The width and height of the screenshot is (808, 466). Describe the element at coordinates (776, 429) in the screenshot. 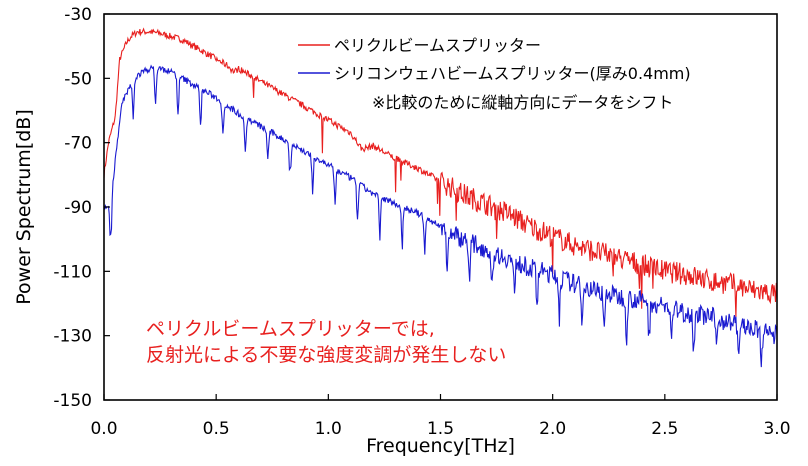

I see `x-tick-label: 3.0` at that location.